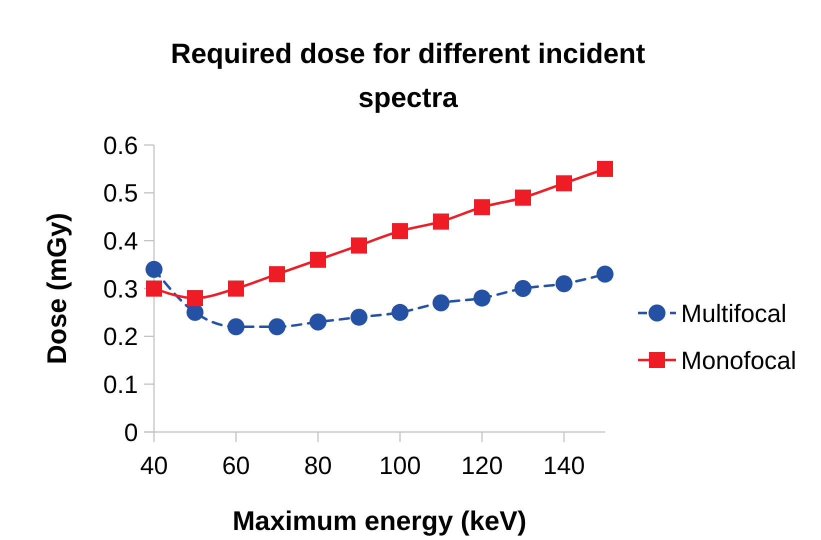 The width and height of the screenshot is (821, 540). I want to click on x-tick-label: 80, so click(318, 466).